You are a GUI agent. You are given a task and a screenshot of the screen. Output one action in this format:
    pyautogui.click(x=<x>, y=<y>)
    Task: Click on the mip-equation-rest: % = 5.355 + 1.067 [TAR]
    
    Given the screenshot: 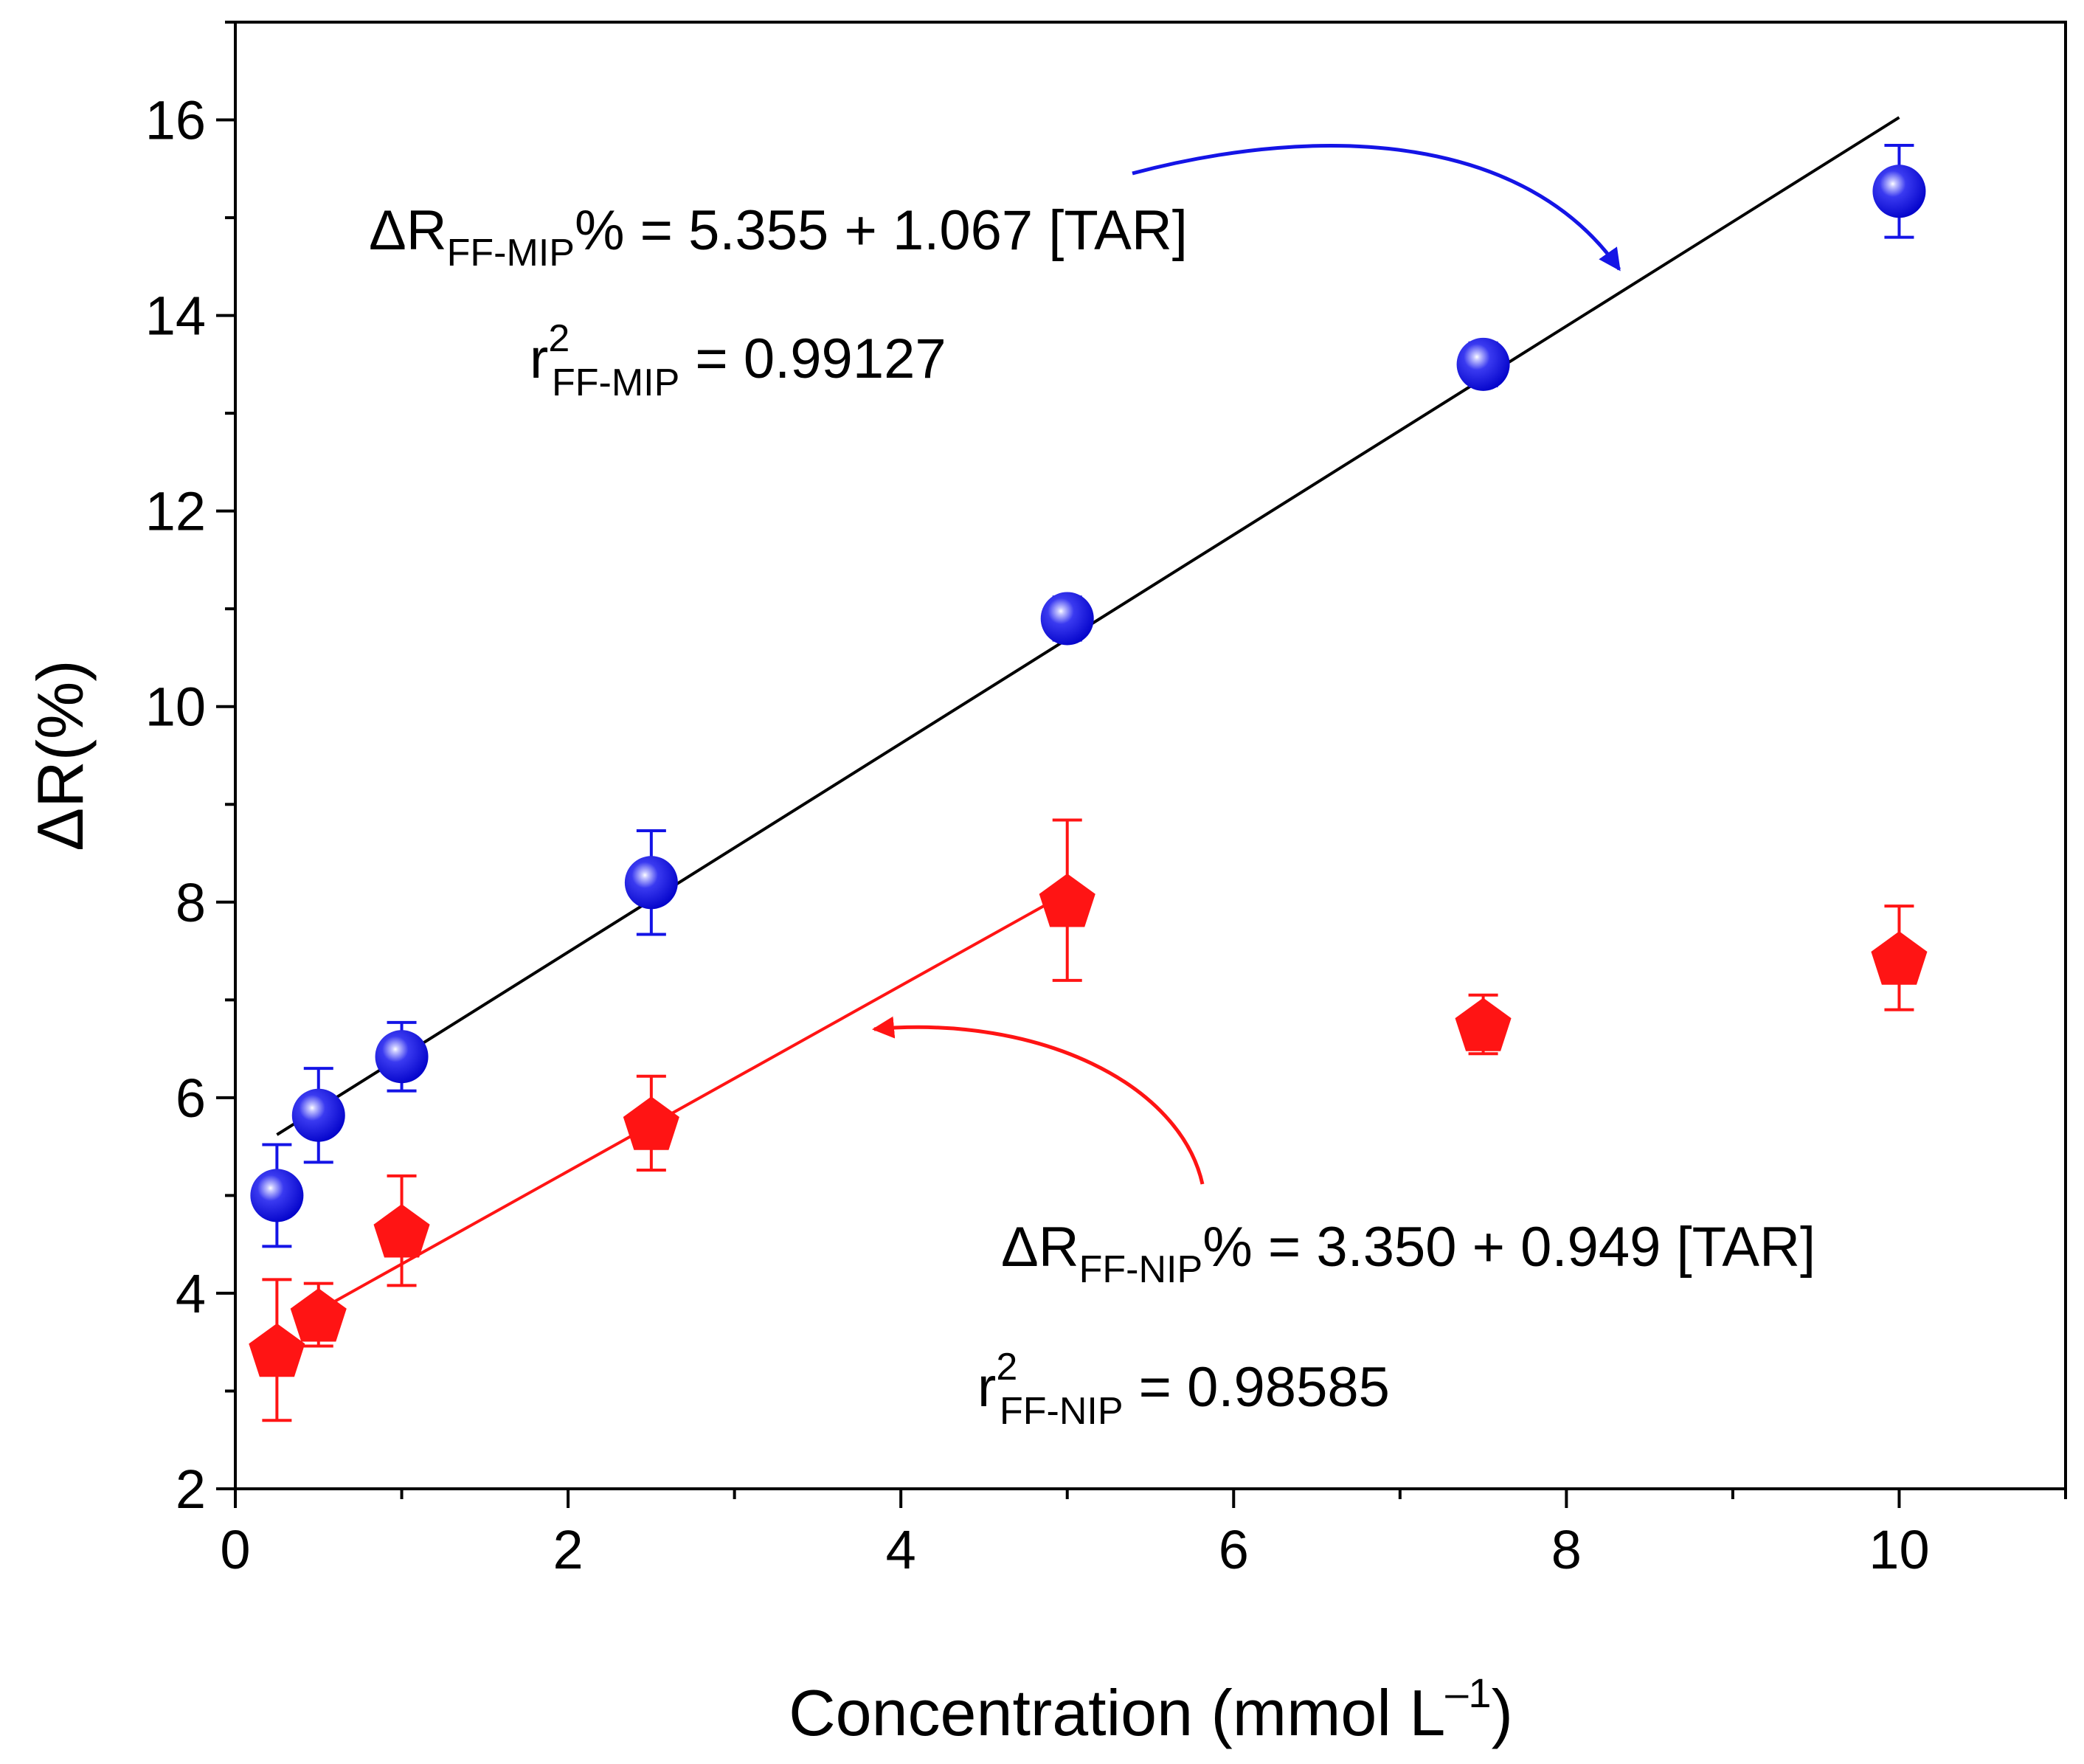 What is the action you would take?
    pyautogui.click(x=881, y=230)
    